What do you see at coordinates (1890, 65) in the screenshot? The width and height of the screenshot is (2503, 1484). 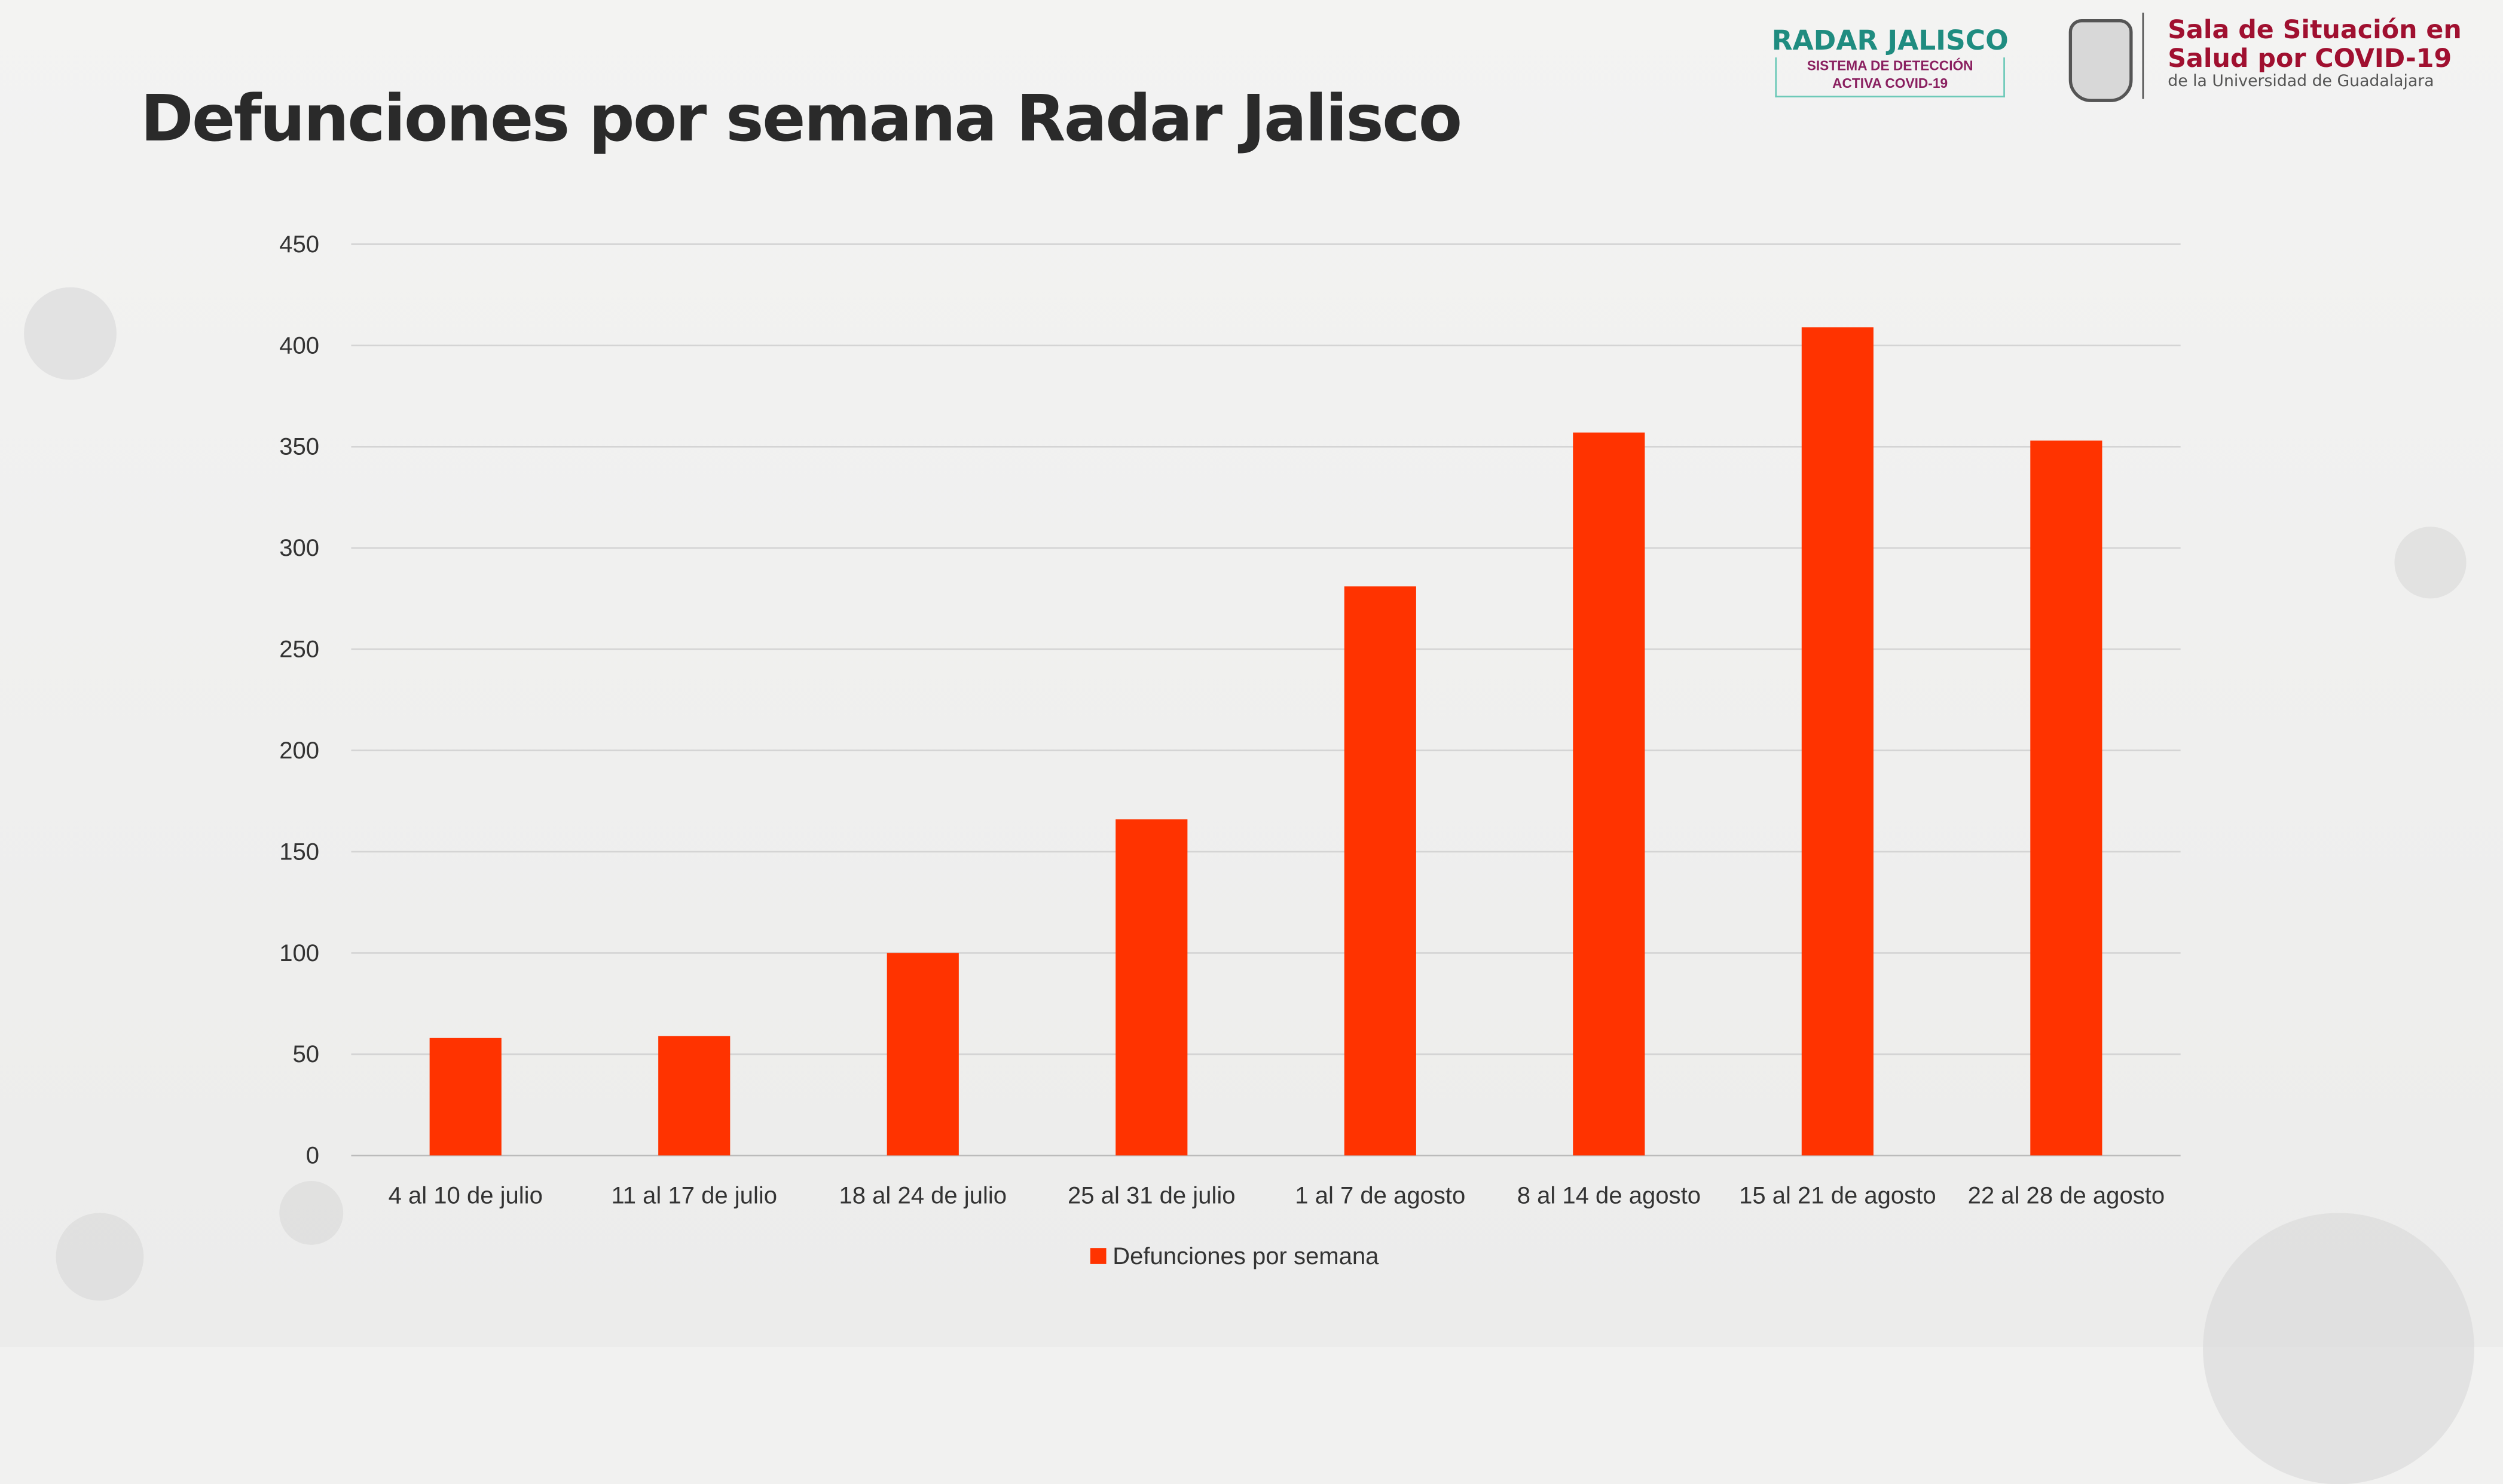 I see `logo-line1: SISTEMA DE DETECCIÓN` at bounding box center [1890, 65].